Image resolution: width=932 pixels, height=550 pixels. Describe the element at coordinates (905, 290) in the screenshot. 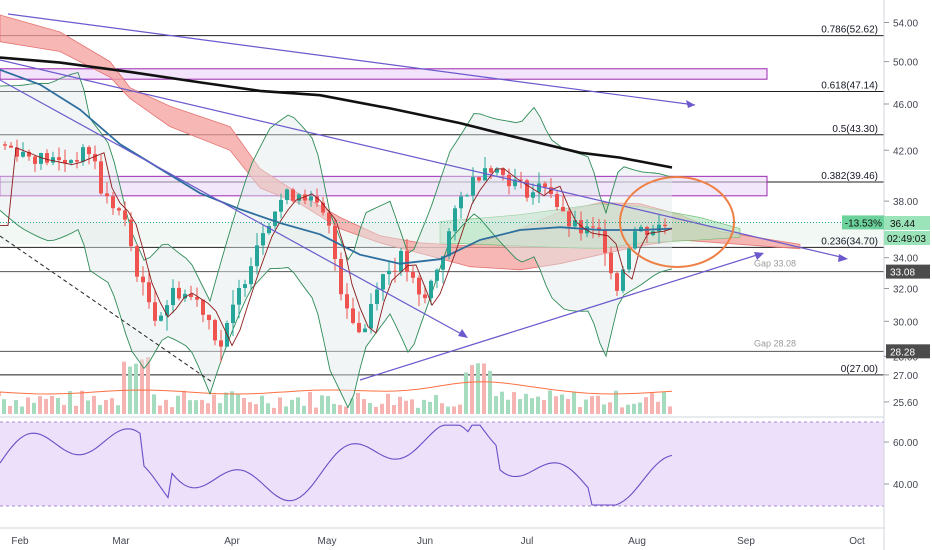

I see `price-tick-label: 32.00` at that location.